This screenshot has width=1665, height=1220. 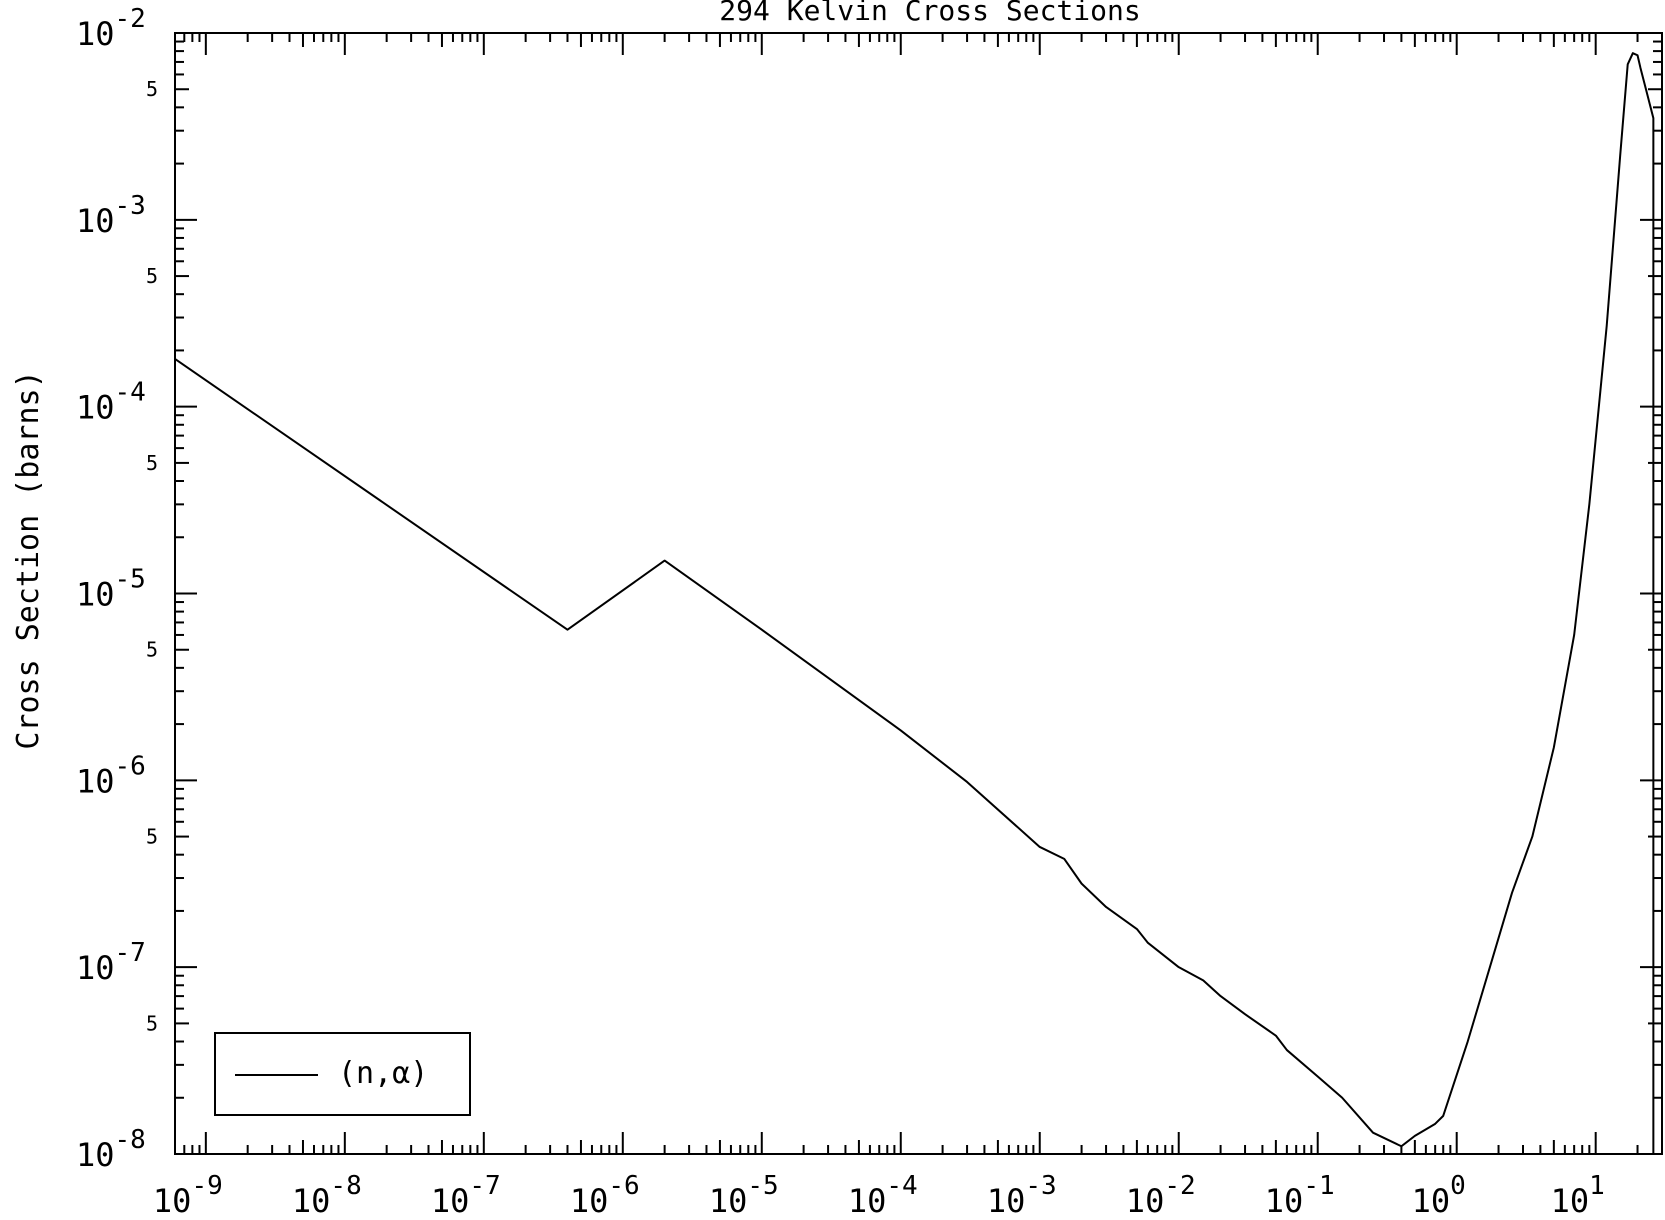 What do you see at coordinates (111, 962) in the screenshot?
I see `y-tick-label: 10⁻⁷` at bounding box center [111, 962].